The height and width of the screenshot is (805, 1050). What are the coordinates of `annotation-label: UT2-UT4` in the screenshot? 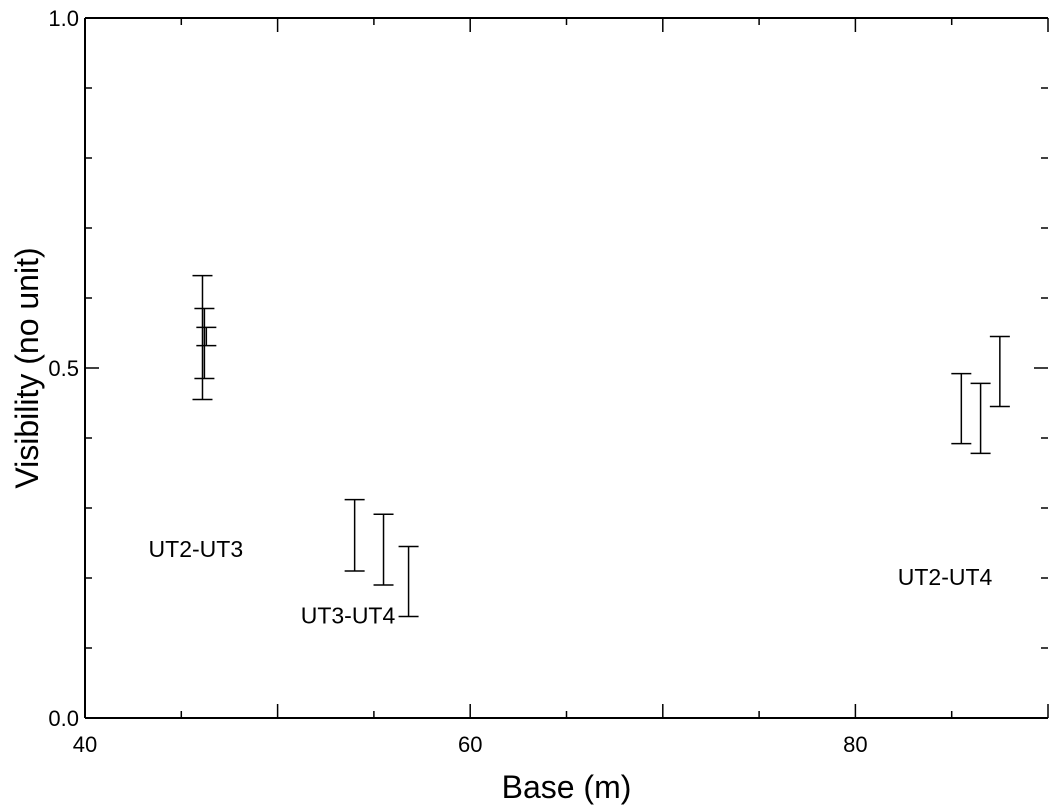 It's located at (945, 577).